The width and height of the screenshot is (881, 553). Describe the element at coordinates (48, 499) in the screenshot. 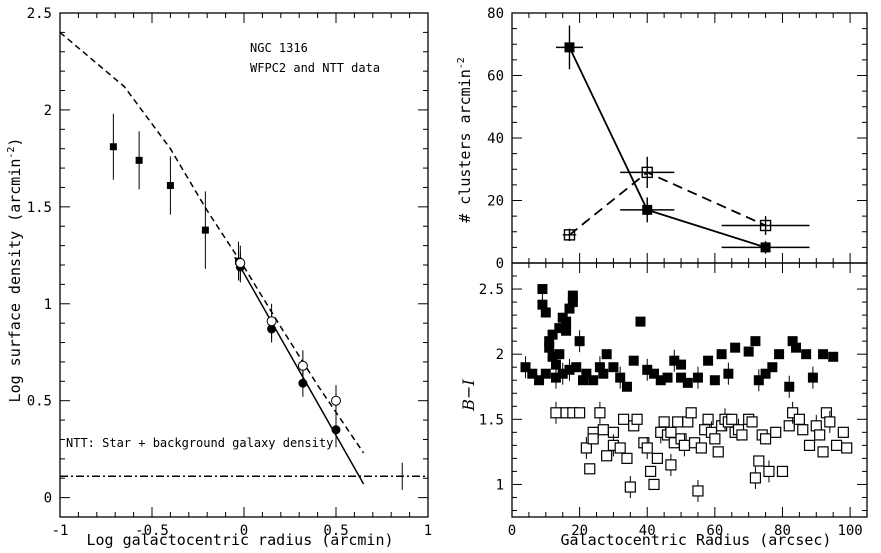

I see `left-y-tick-label: 0` at that location.